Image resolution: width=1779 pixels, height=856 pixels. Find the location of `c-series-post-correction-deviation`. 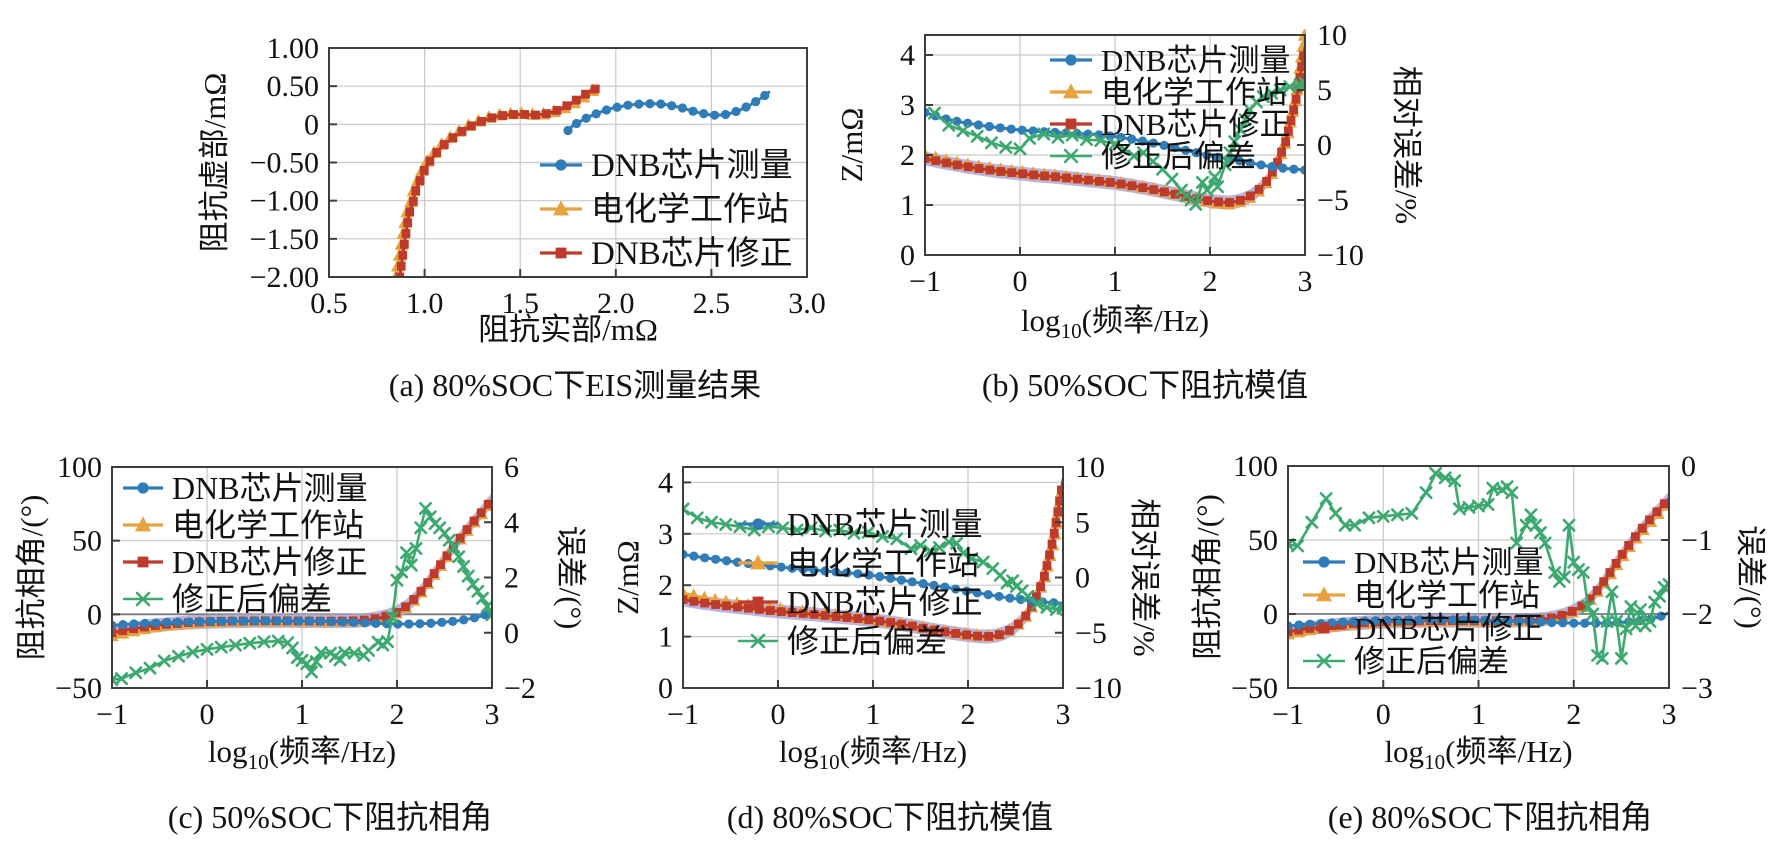

c-series-post-correction-deviation is located at coordinates (302, 594).